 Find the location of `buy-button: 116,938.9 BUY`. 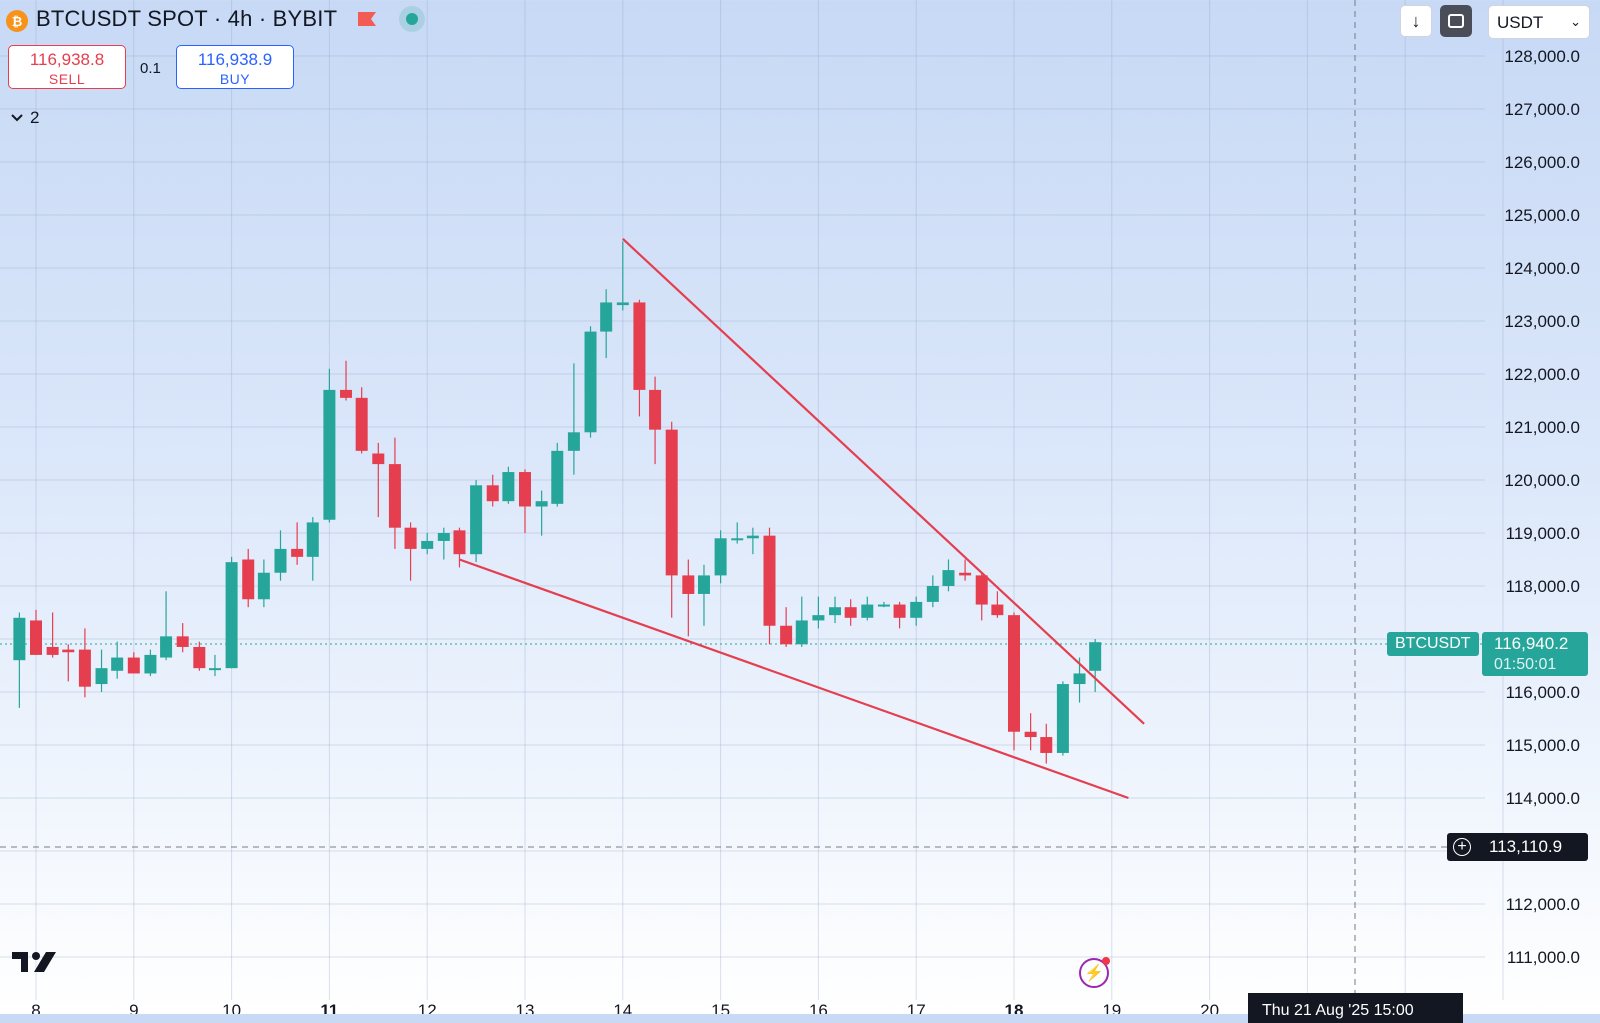

buy-button: 116,938.9 BUY is located at coordinates (235, 67).